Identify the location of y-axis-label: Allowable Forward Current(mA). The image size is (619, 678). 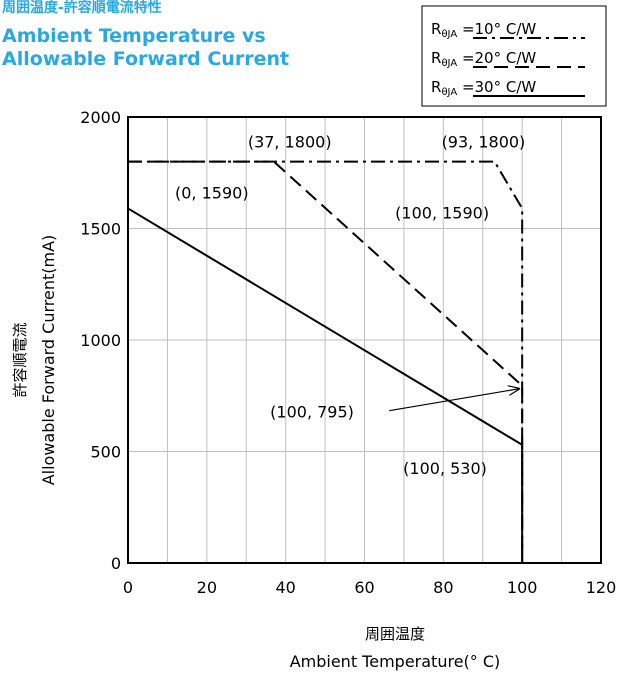
(48, 360).